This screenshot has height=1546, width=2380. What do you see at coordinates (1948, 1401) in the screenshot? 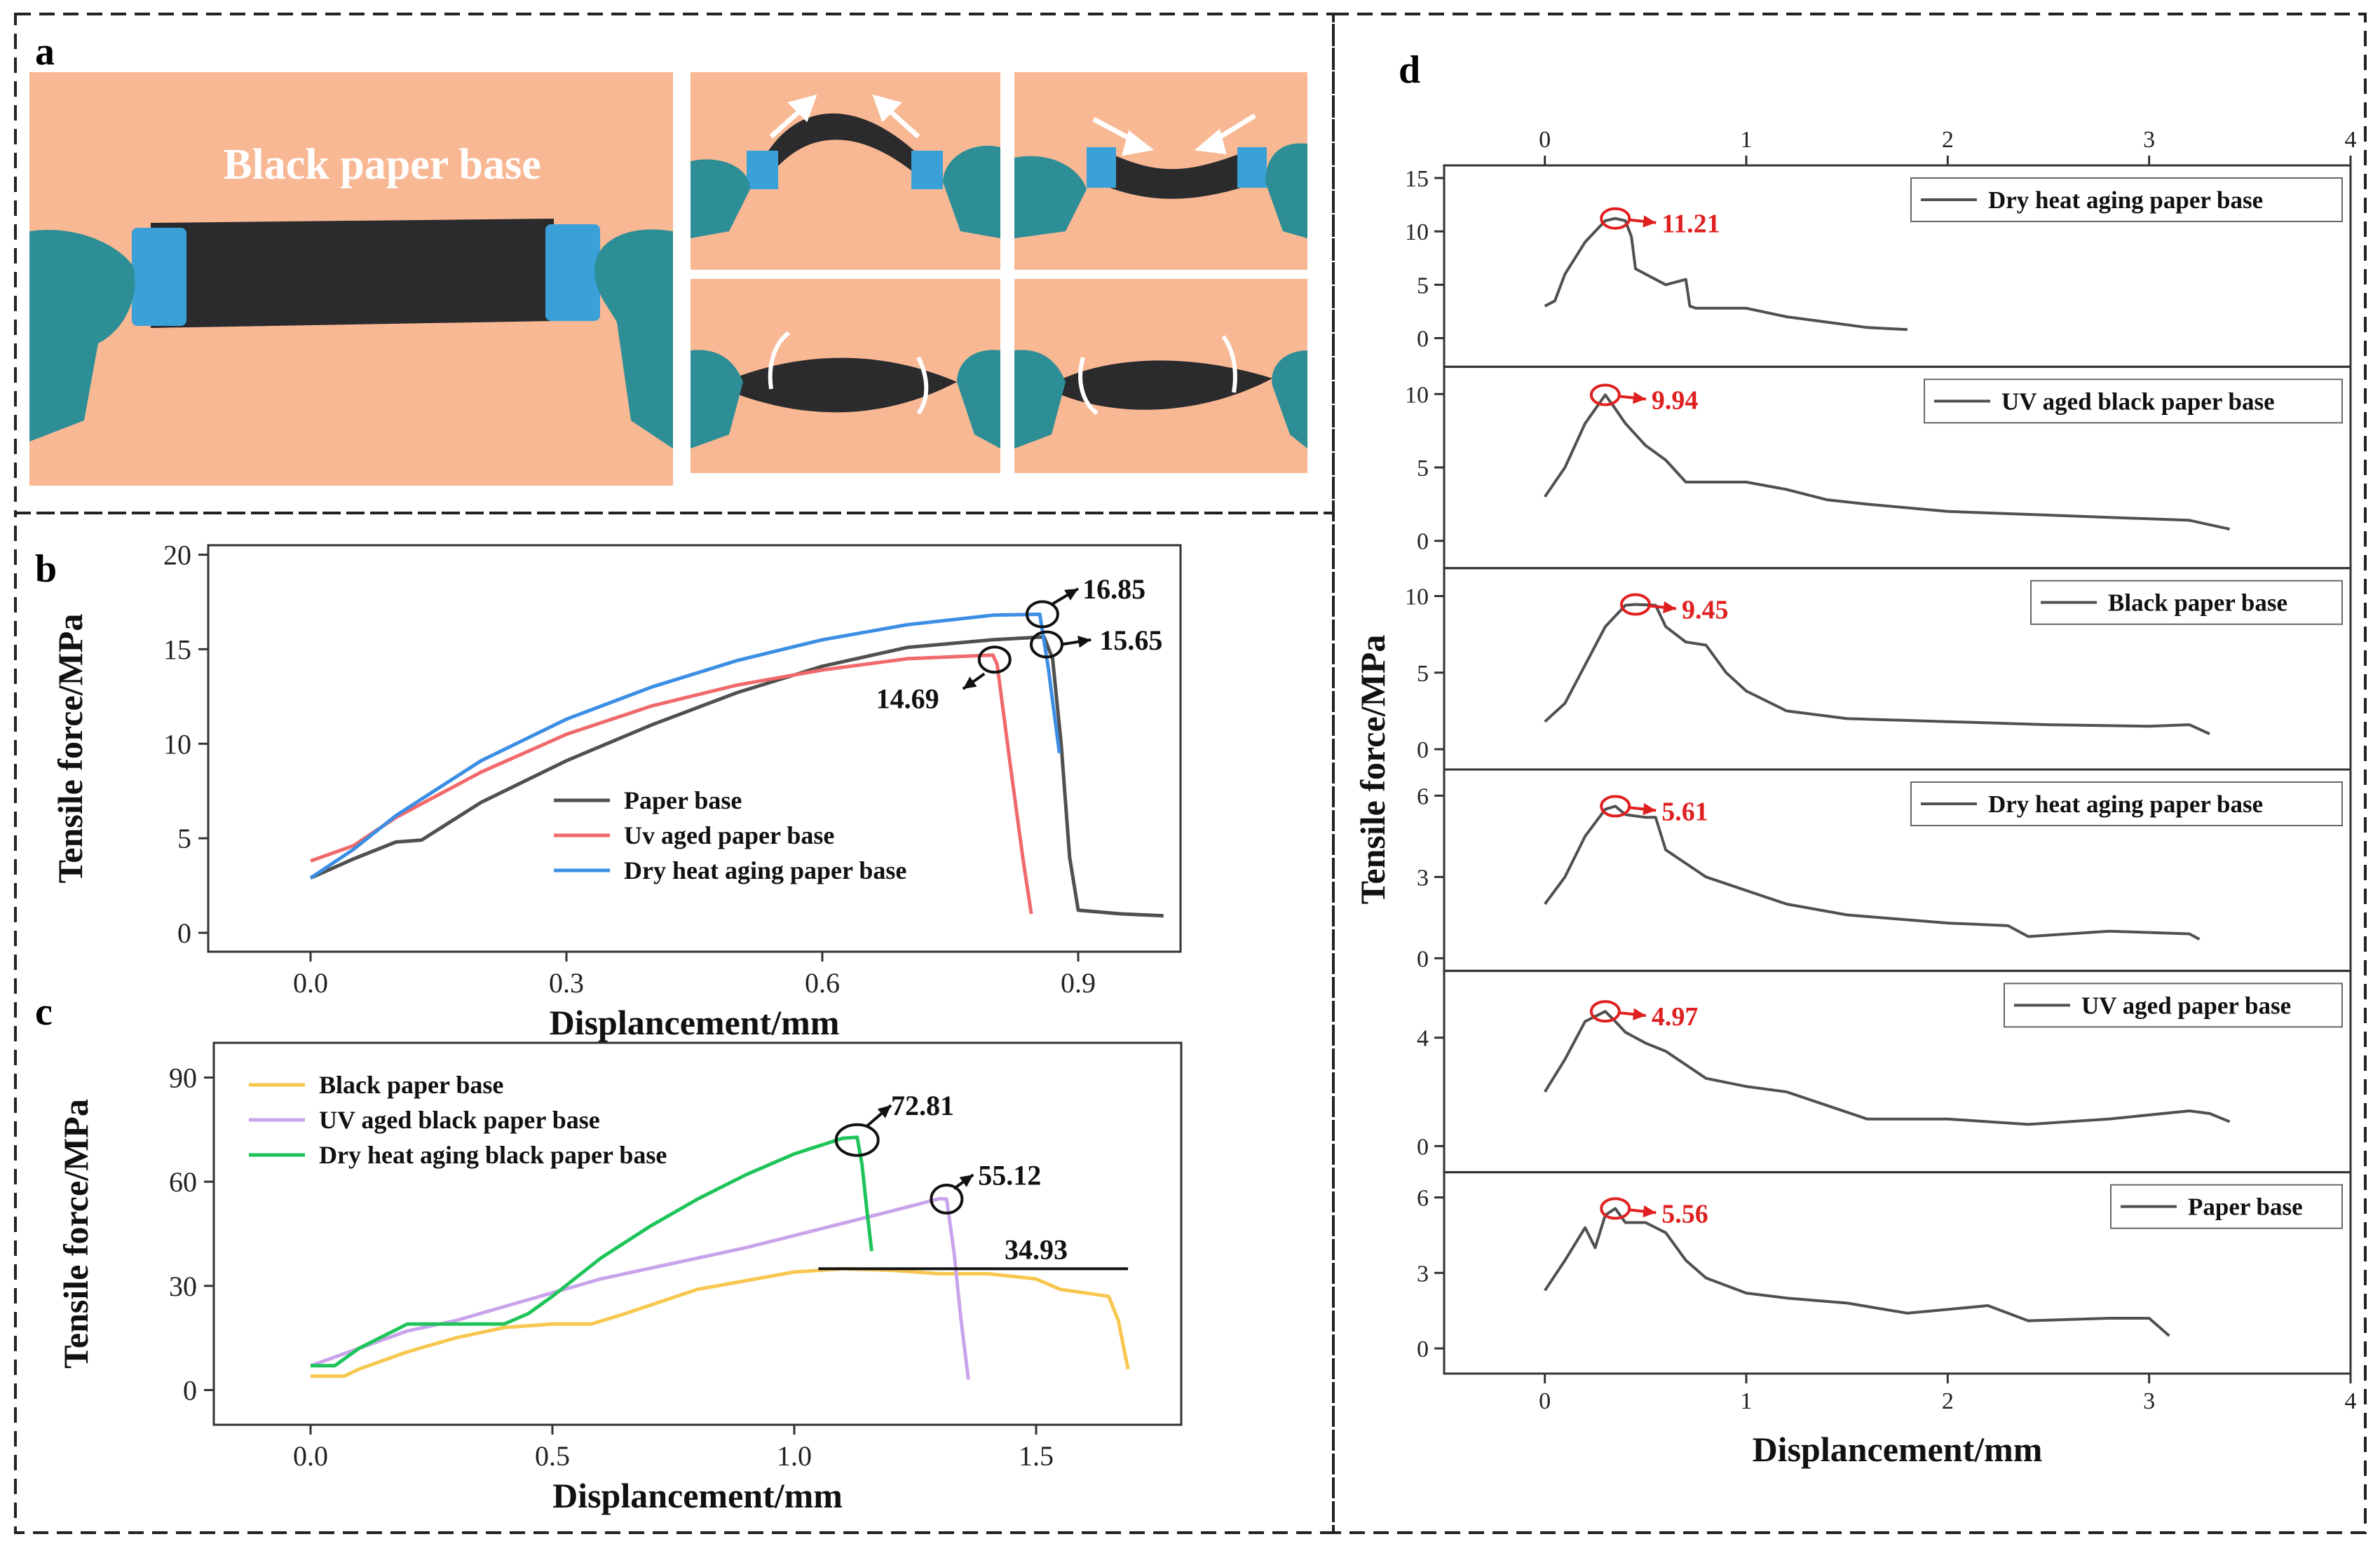
I see `x-tick-label: 2` at bounding box center [1948, 1401].